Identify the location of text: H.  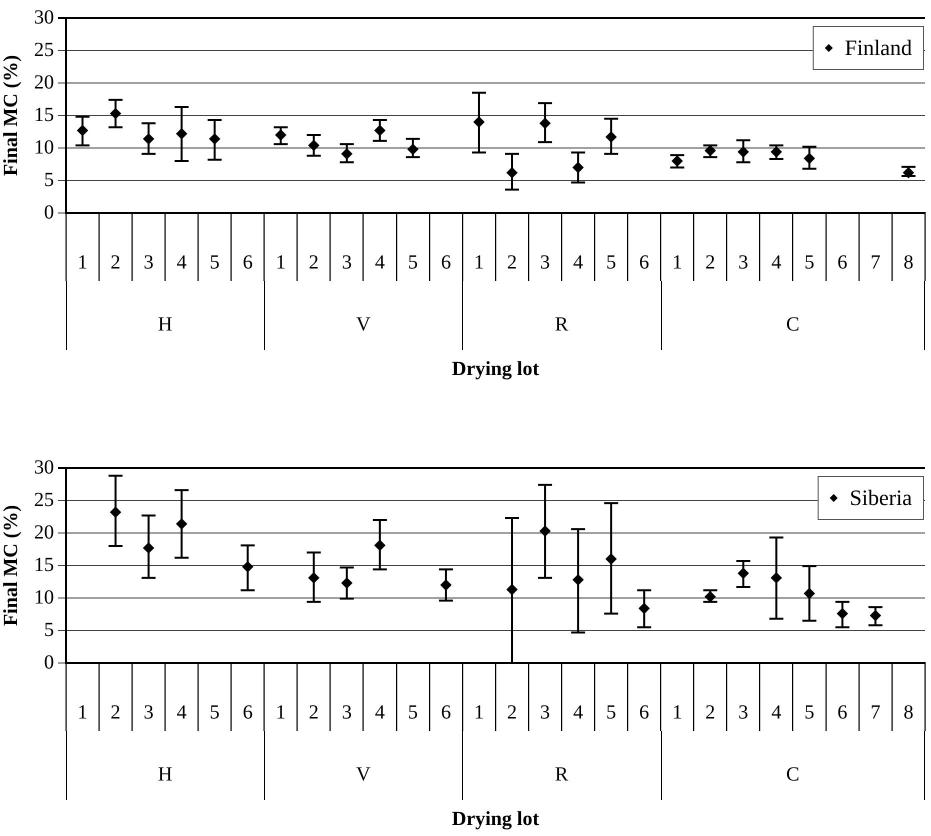
(165, 774).